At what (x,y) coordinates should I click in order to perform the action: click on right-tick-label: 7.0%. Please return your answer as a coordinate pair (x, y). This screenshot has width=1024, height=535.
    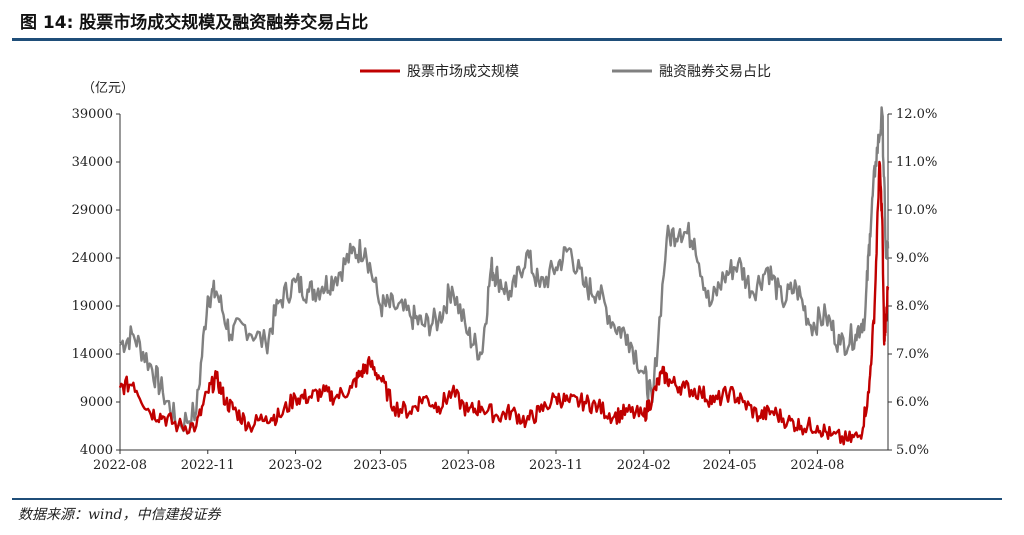
    Looking at the image, I should click on (912, 354).